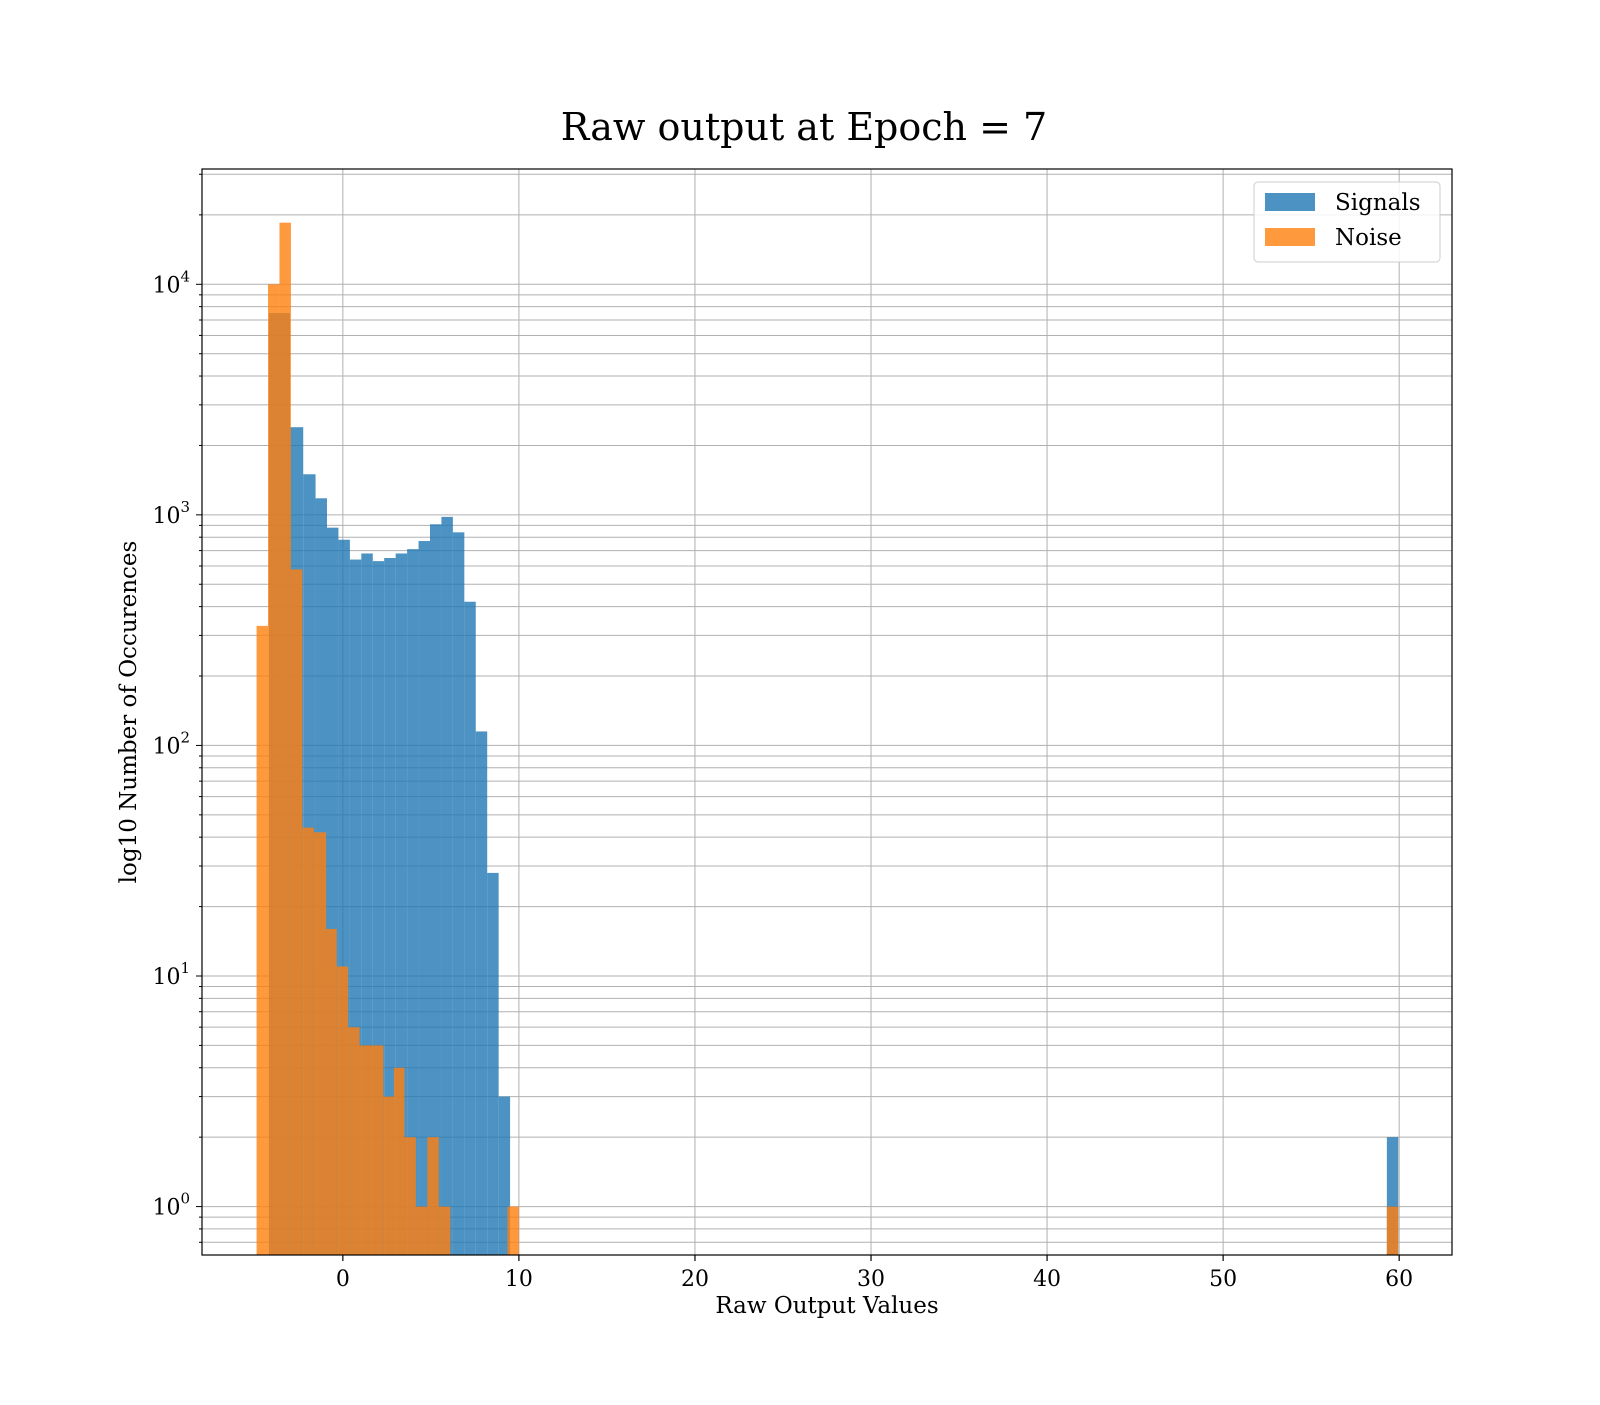 This screenshot has height=1405, width=1600. What do you see at coordinates (1290, 202) in the screenshot?
I see `legend-swatch-signals` at bounding box center [1290, 202].